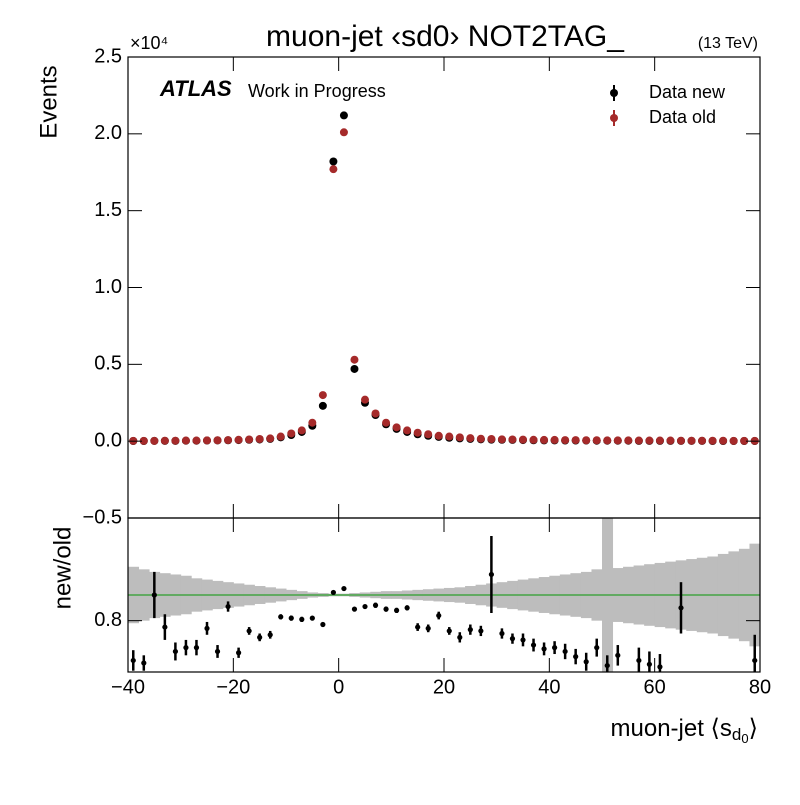  What do you see at coordinates (338, 687) in the screenshot?
I see `x-tick-label: 0` at bounding box center [338, 687].